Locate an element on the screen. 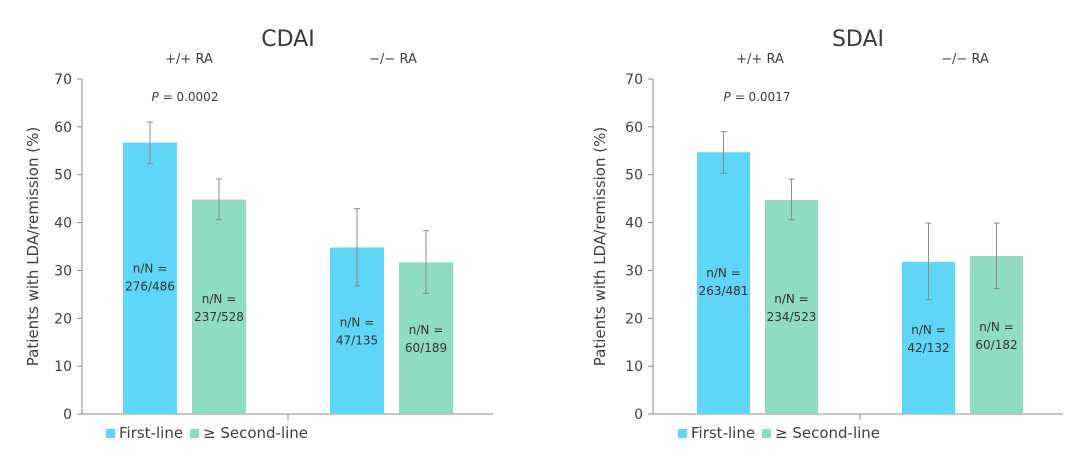 This screenshot has width=1080, height=471. n-label-line2: 263/481 is located at coordinates (724, 291).